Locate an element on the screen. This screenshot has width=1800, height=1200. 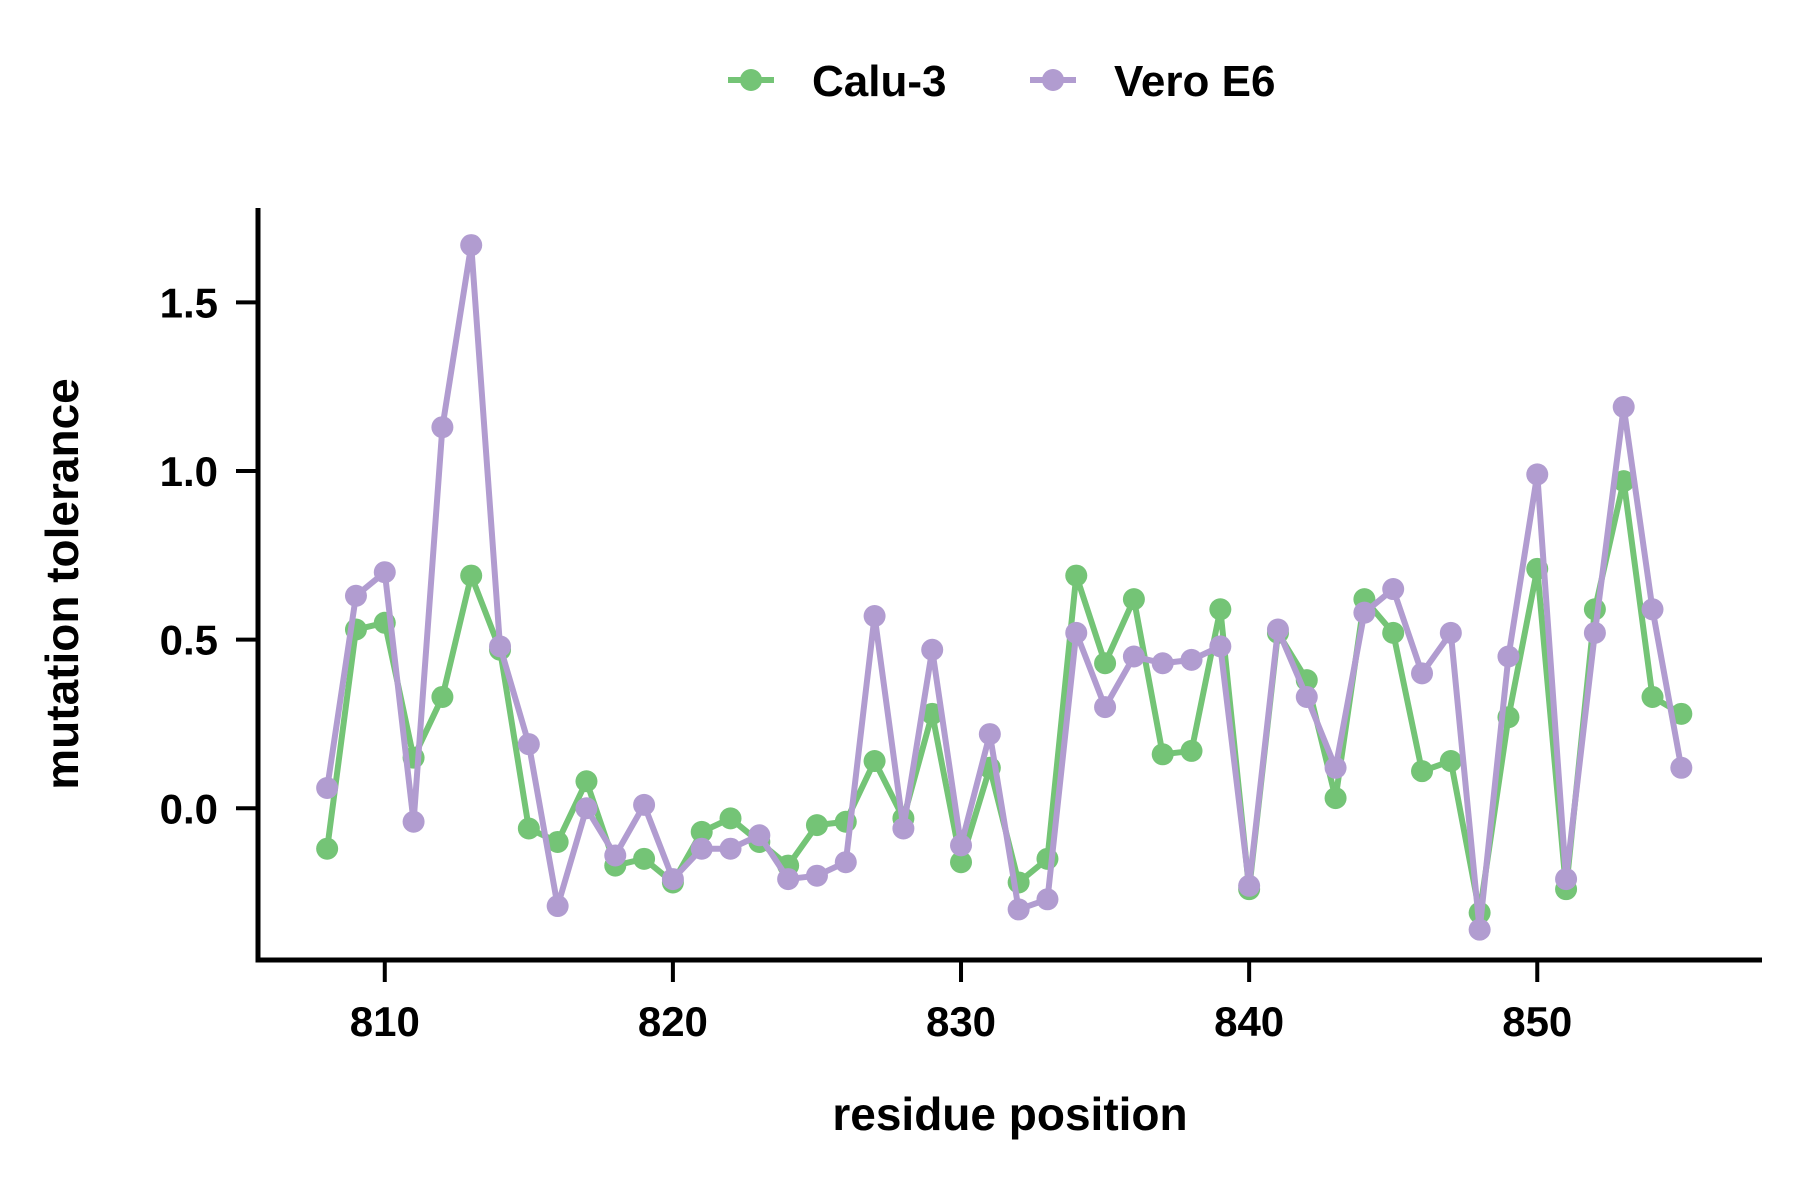
legend-item: Vero E6 is located at coordinates (1152, 81).